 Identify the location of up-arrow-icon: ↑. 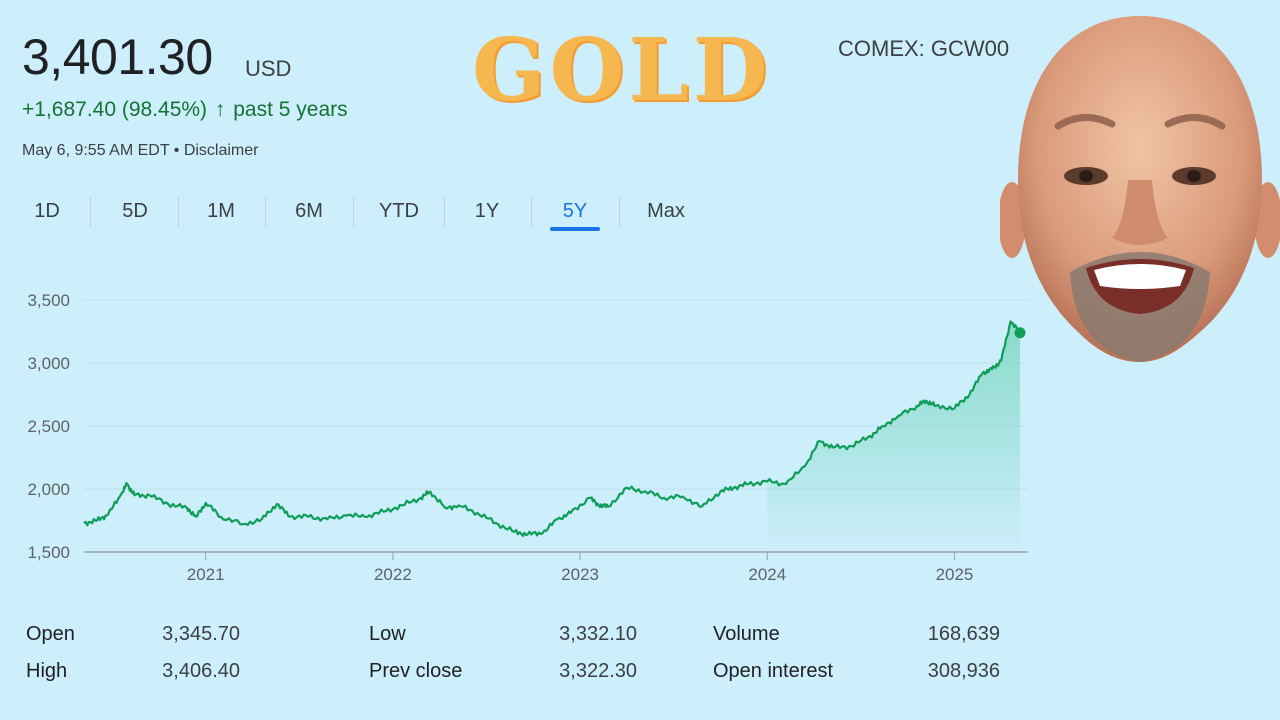
(220, 109).